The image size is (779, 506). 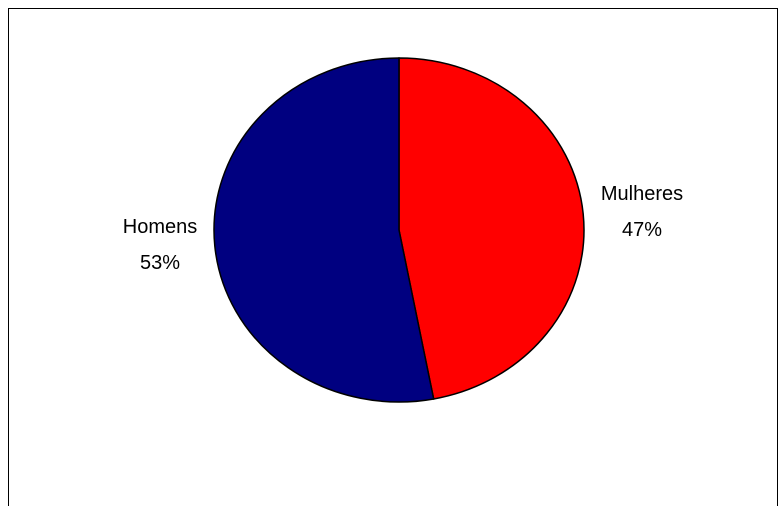 What do you see at coordinates (160, 263) in the screenshot?
I see `slice-percent-homens: 53%` at bounding box center [160, 263].